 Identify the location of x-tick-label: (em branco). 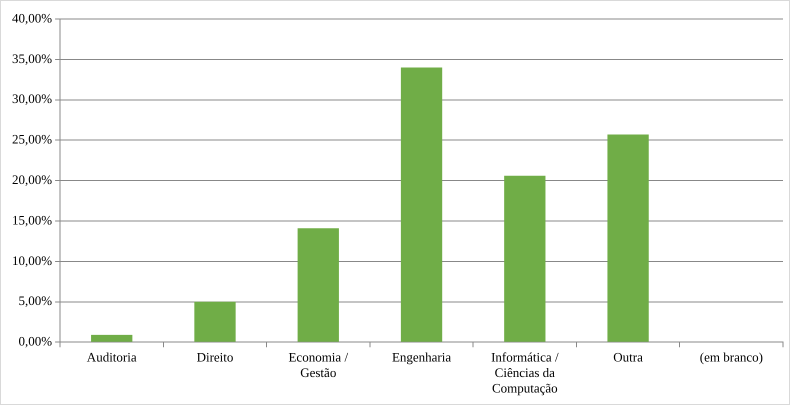
(731, 356).